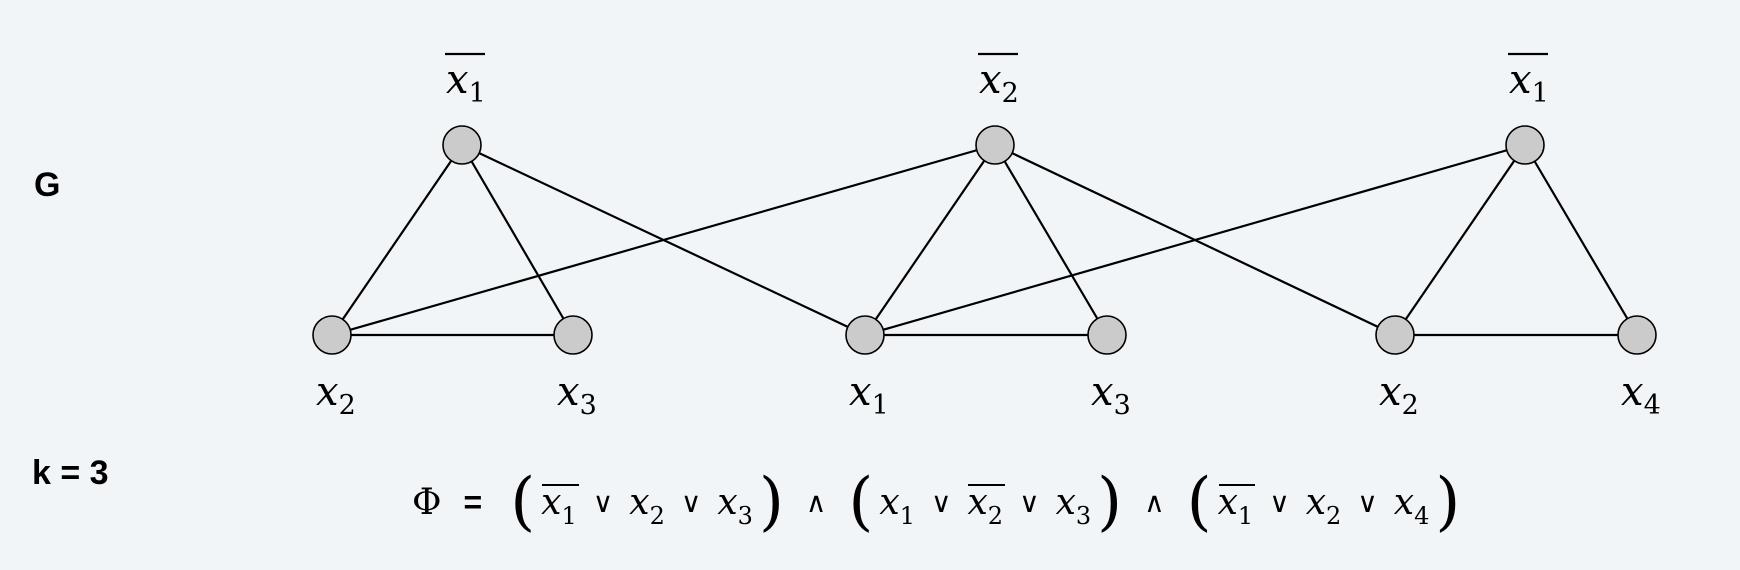 The image size is (1740, 570). I want to click on formula: Φ = (x1 ∨ x2 ∨ x3) ∧(x1 ∨ x2 ∨ x3) ∧(x1 ∨ x2 ∨ x4), so click(939, 502).